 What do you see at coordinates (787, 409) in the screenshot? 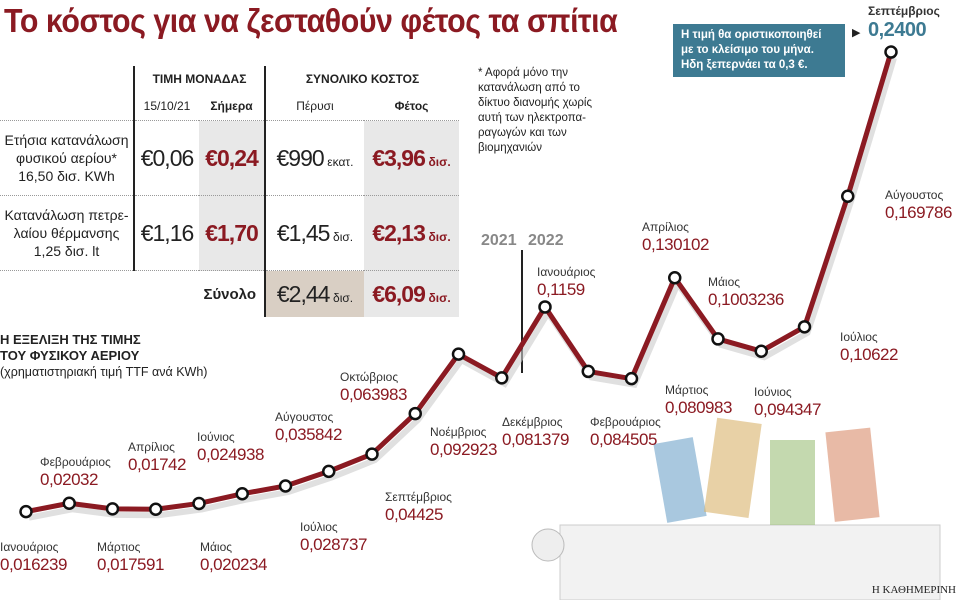
I see `value-label: 0,094347` at bounding box center [787, 409].